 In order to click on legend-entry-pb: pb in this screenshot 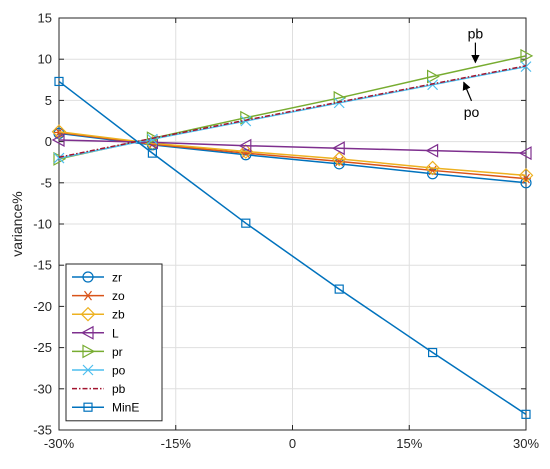, I will do `click(99, 389)`.